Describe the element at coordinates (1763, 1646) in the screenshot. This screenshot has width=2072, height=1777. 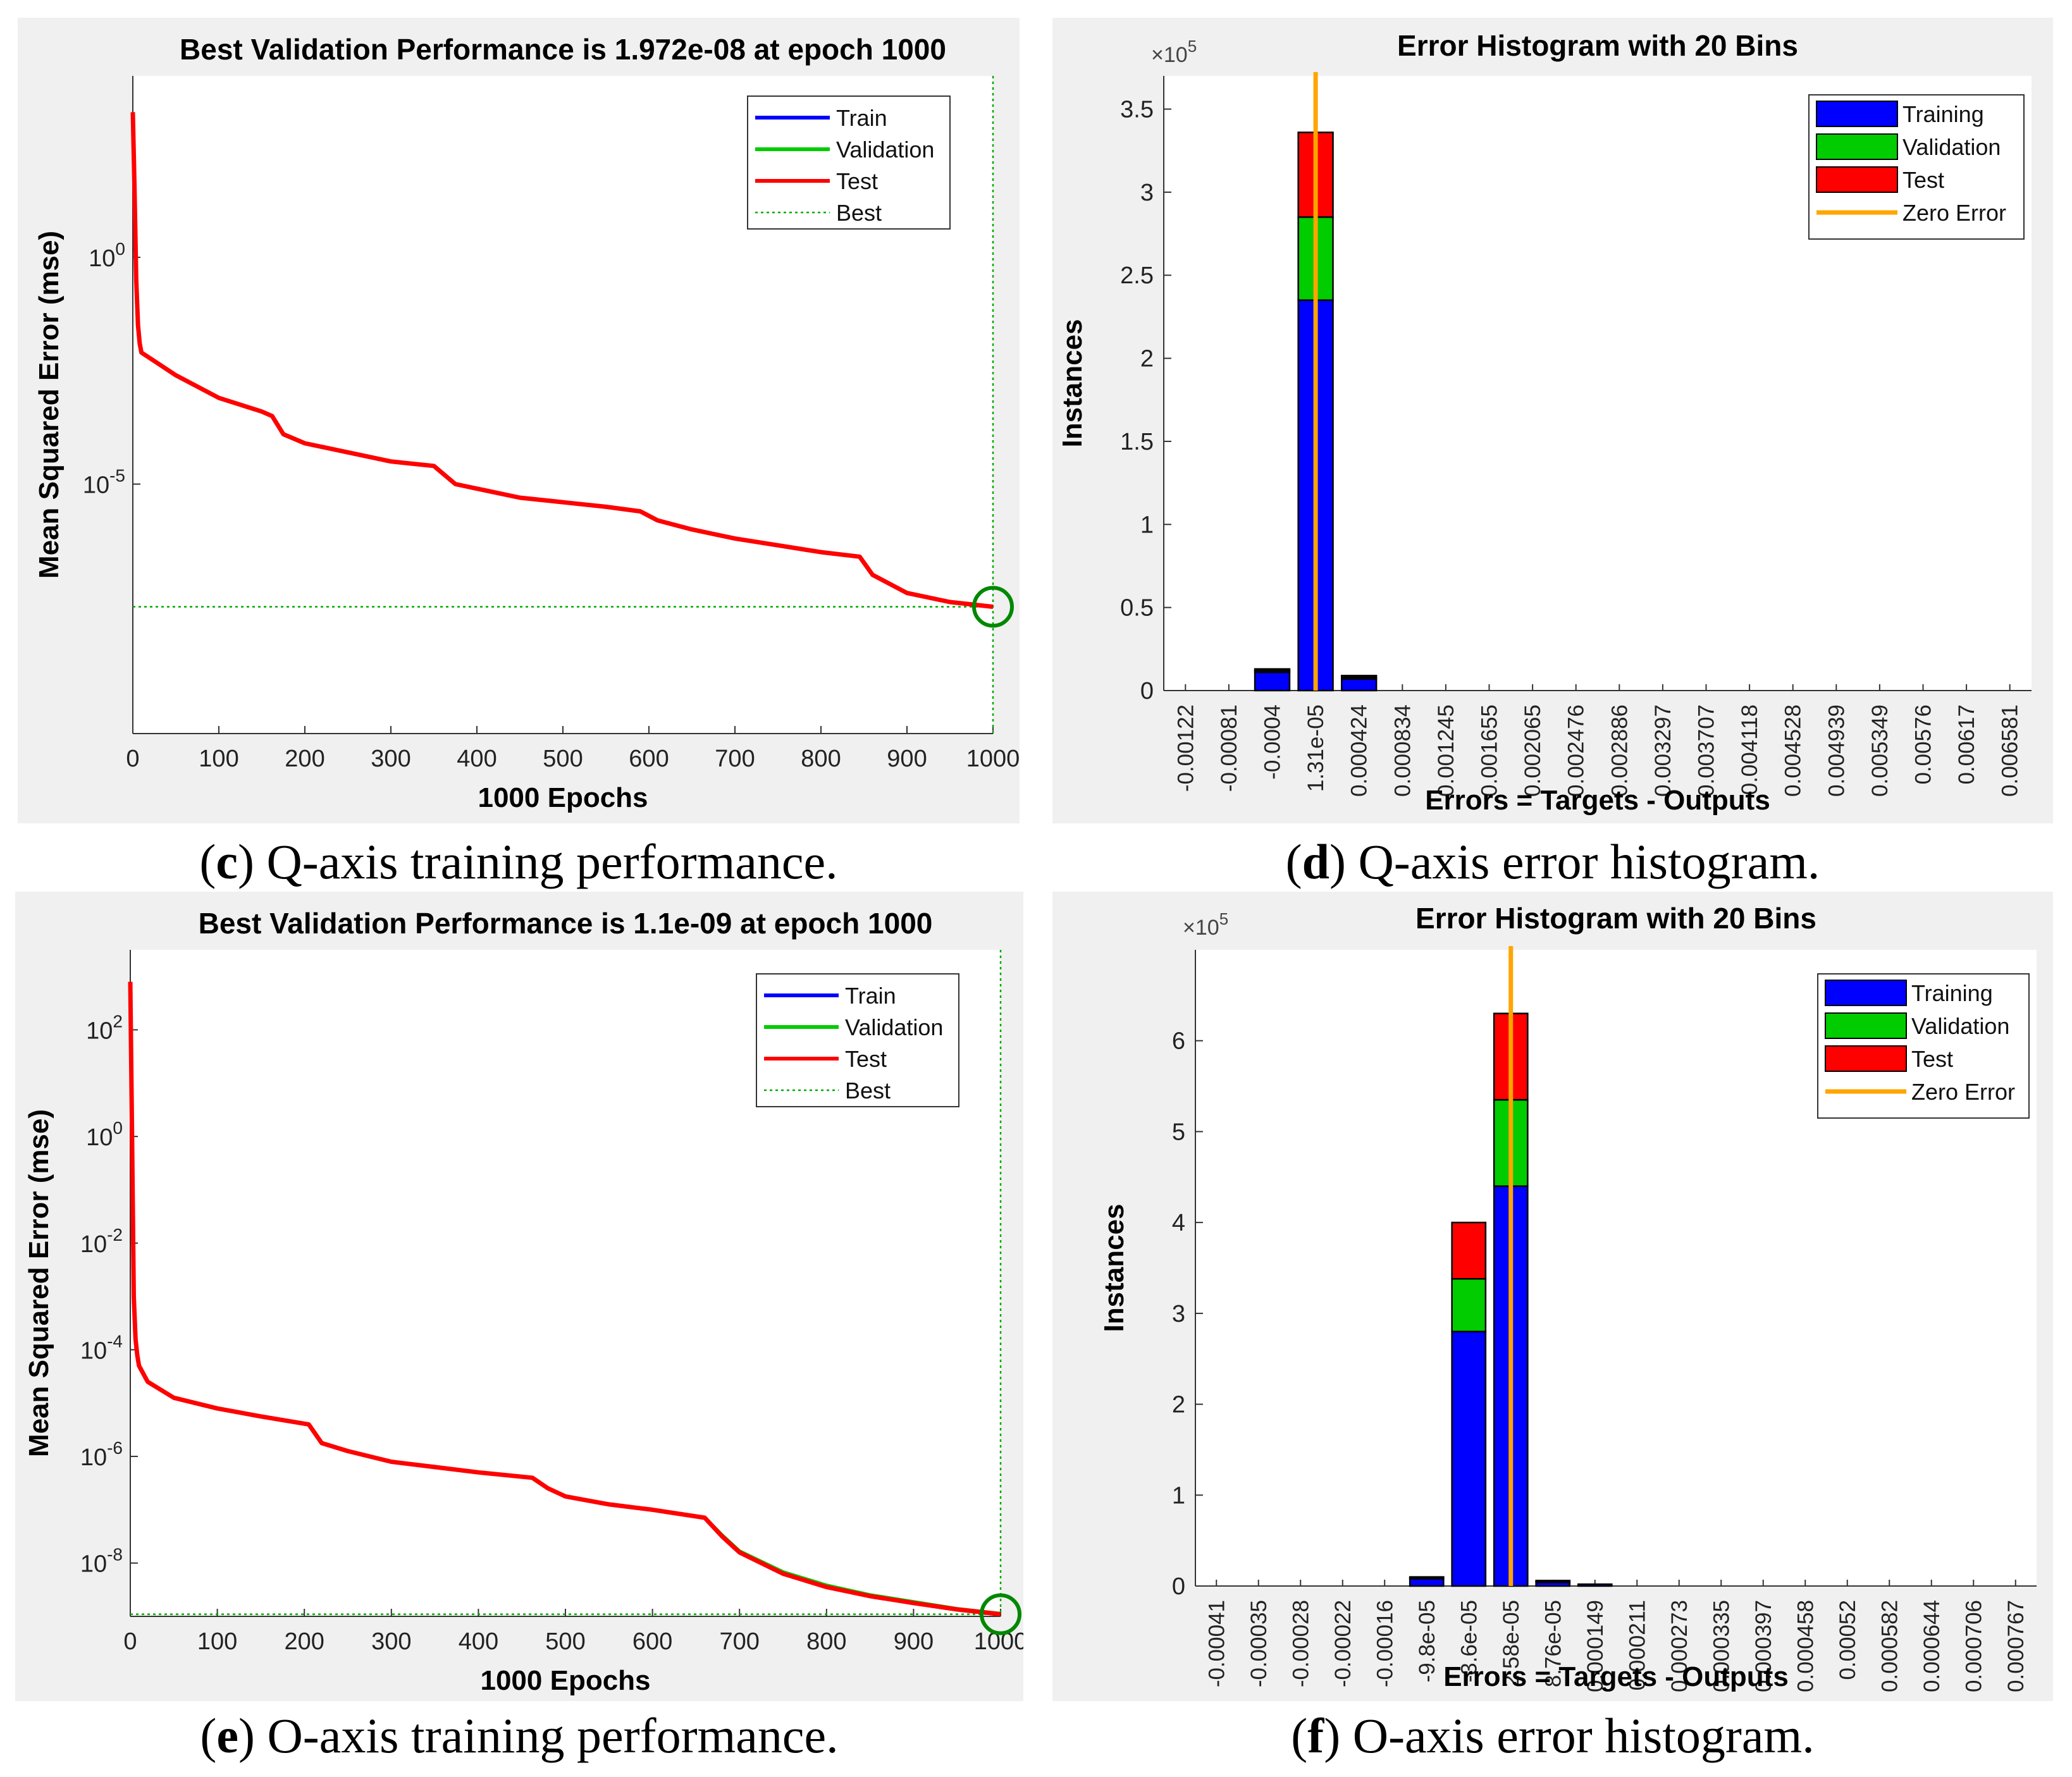
I see `x-tick-label: 0.000397` at that location.